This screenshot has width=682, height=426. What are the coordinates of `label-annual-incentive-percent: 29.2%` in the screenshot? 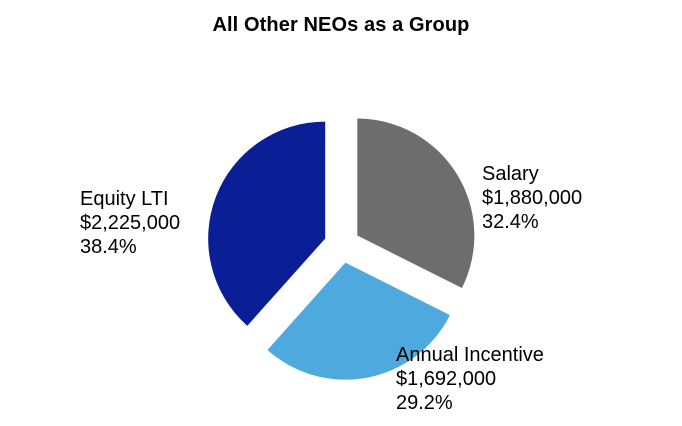 It's located at (424, 403).